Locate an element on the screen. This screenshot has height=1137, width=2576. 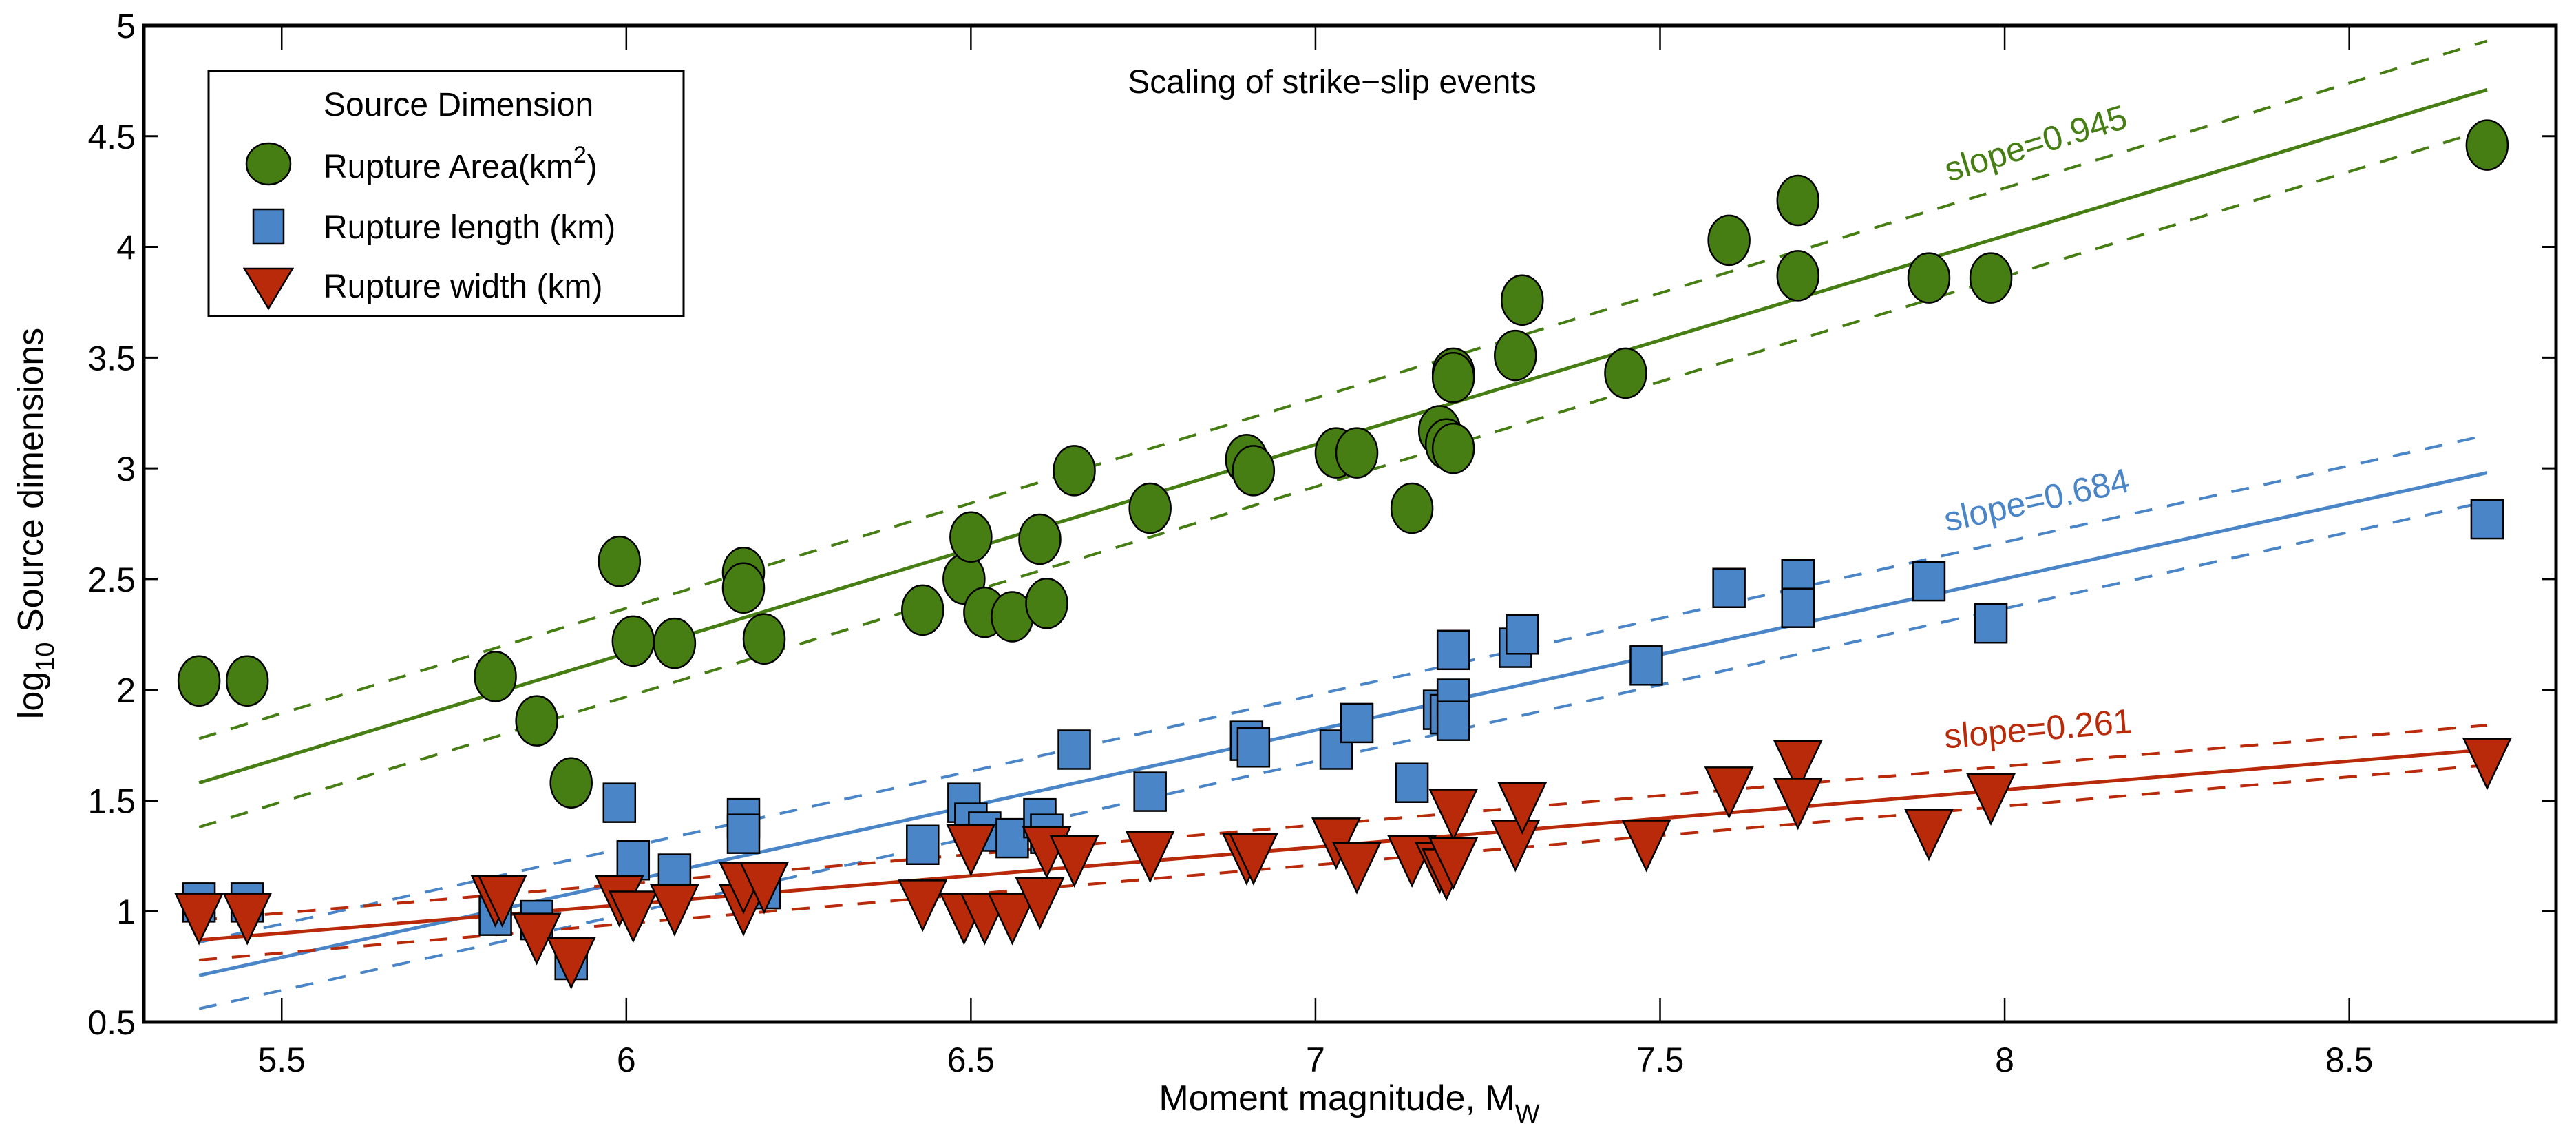
y-tick-label: 1.5 is located at coordinates (112, 801).